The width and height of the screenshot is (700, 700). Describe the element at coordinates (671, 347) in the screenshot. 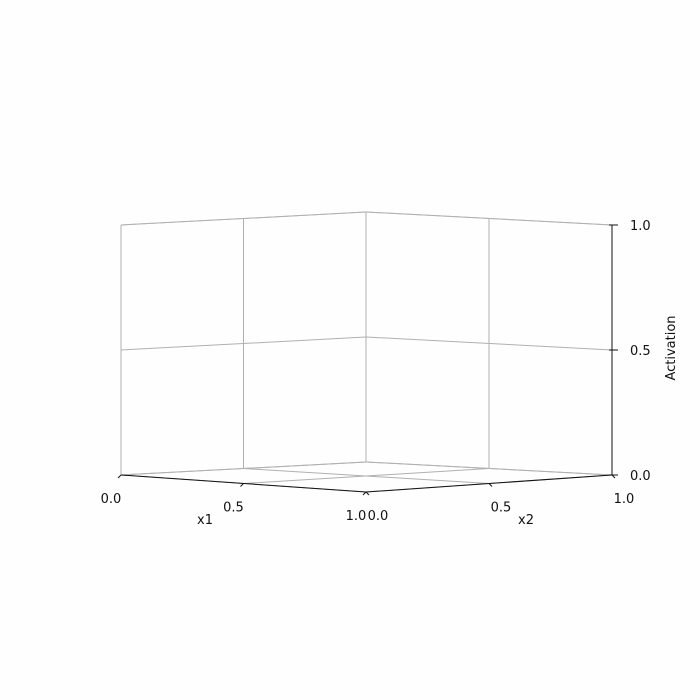

I see `z-axis-label: Activation` at that location.